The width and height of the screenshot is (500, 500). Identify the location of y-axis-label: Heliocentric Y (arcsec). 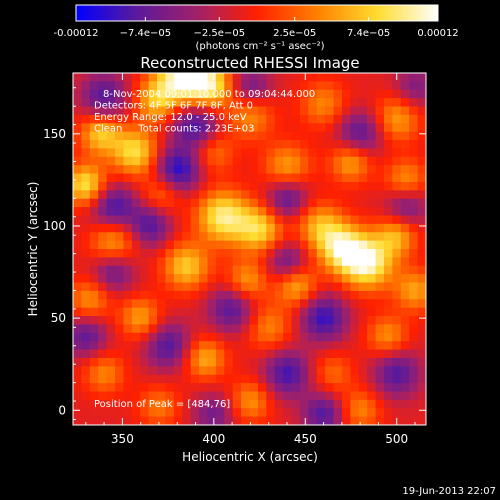
(33, 249).